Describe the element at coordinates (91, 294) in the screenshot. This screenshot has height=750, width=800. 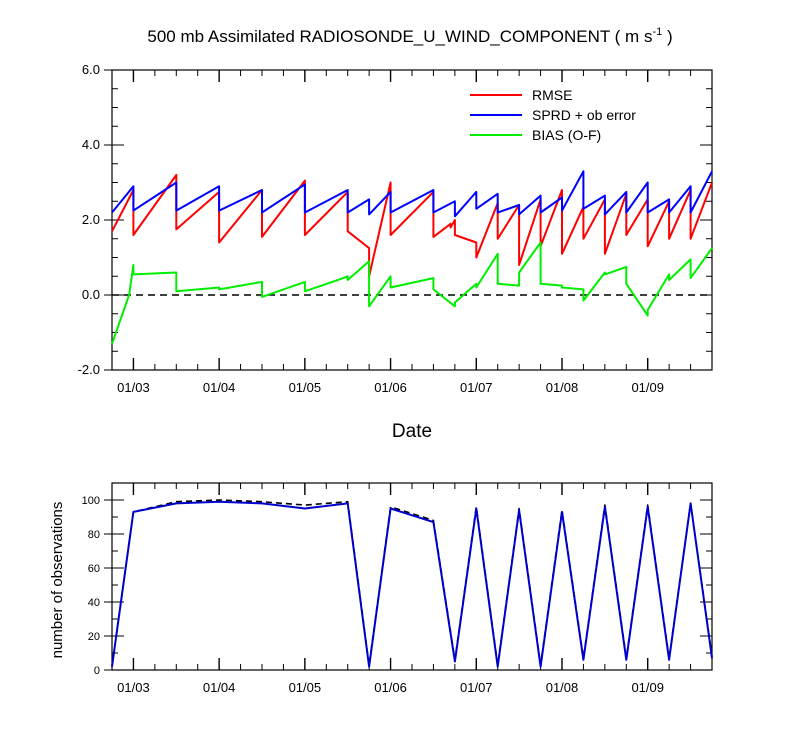
I see `y-tick-label: 0.0` at that location.